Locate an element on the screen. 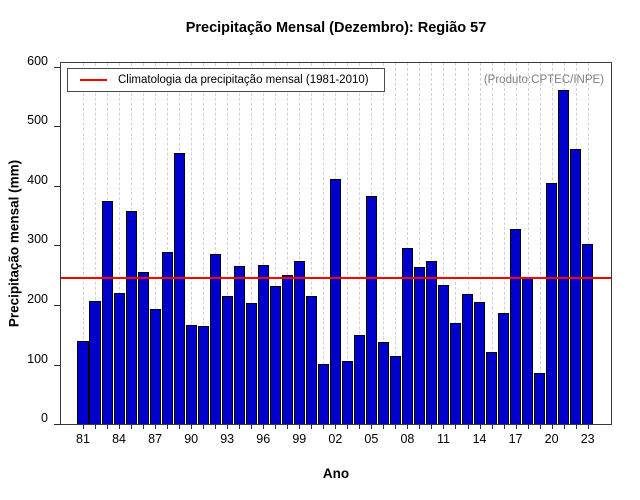  bar-2020 is located at coordinates (552, 303).